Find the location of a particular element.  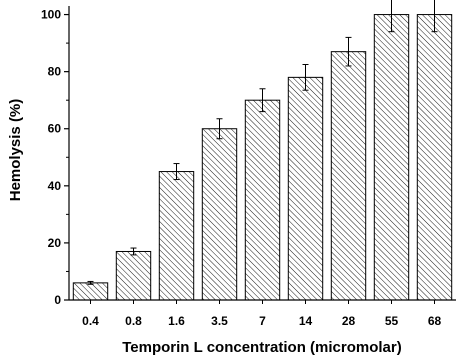

y-tick-label: 100 is located at coordinates (51, 15).